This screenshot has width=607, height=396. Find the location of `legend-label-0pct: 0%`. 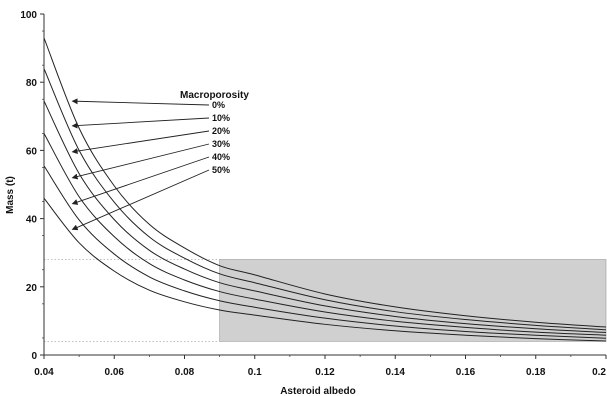

legend-label-0pct: 0% is located at coordinates (218, 105).